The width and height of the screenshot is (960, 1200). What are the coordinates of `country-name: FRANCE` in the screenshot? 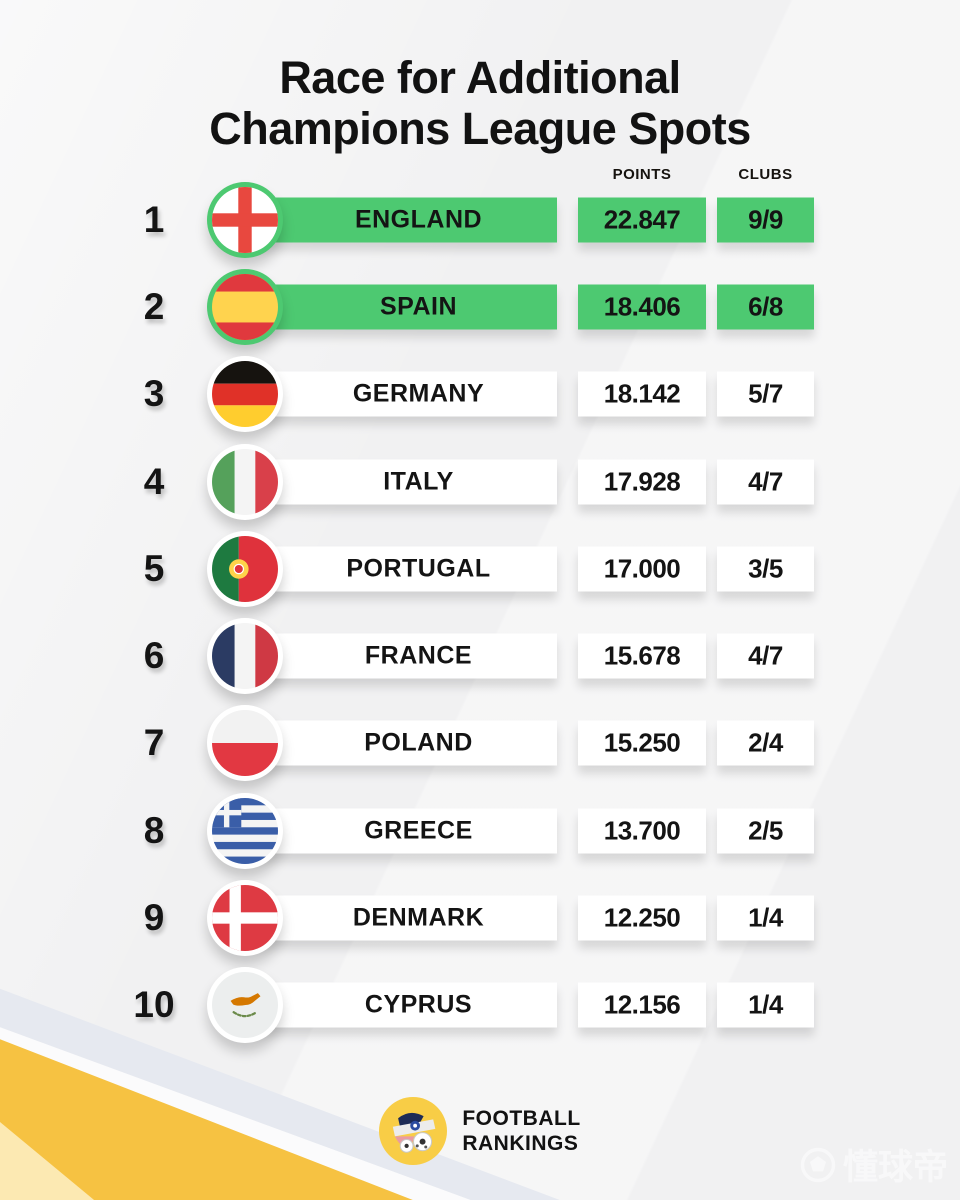 It's located at (418, 655).